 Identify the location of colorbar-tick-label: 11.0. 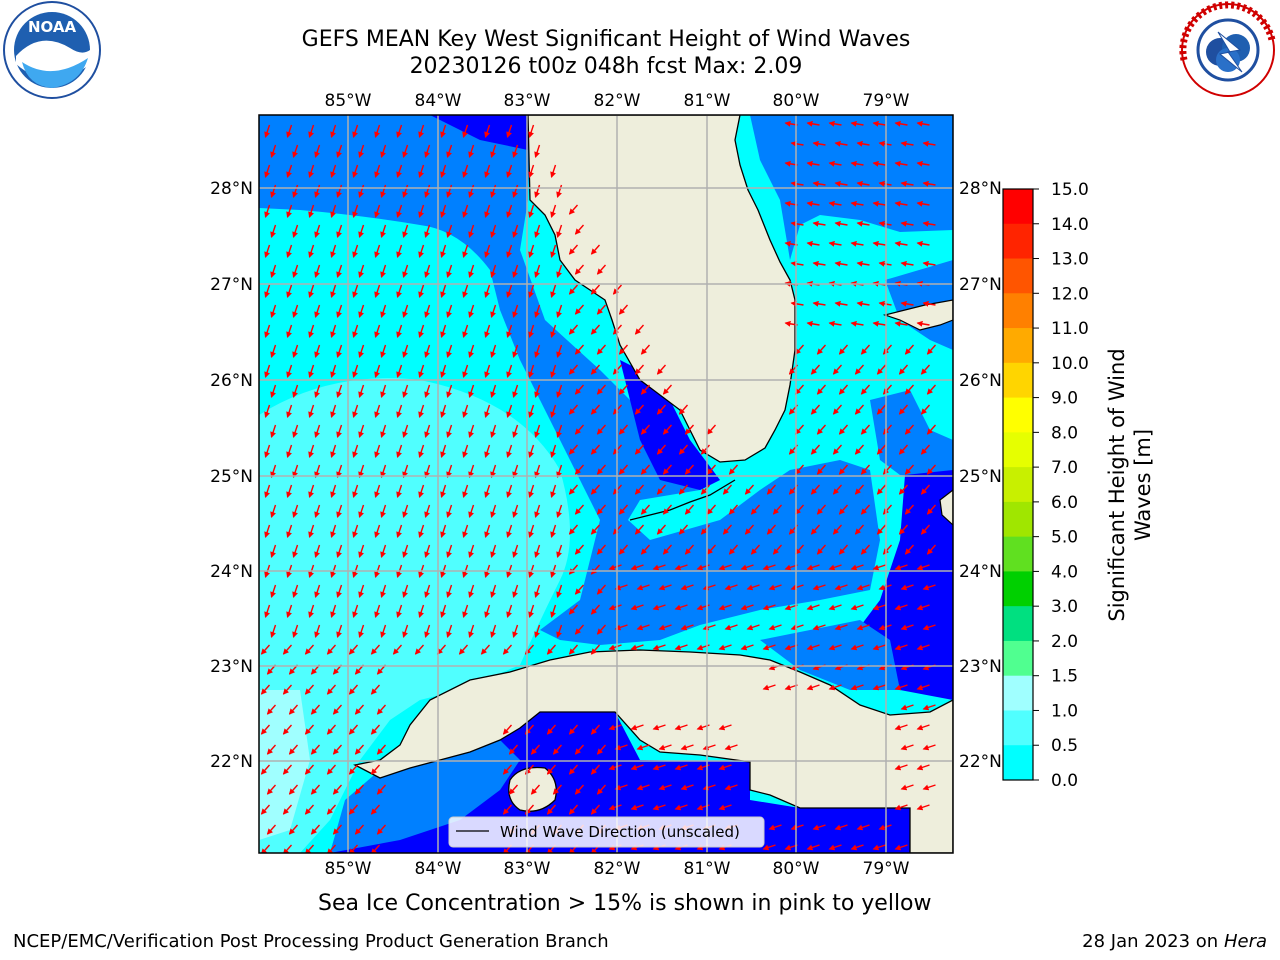
(1070, 329).